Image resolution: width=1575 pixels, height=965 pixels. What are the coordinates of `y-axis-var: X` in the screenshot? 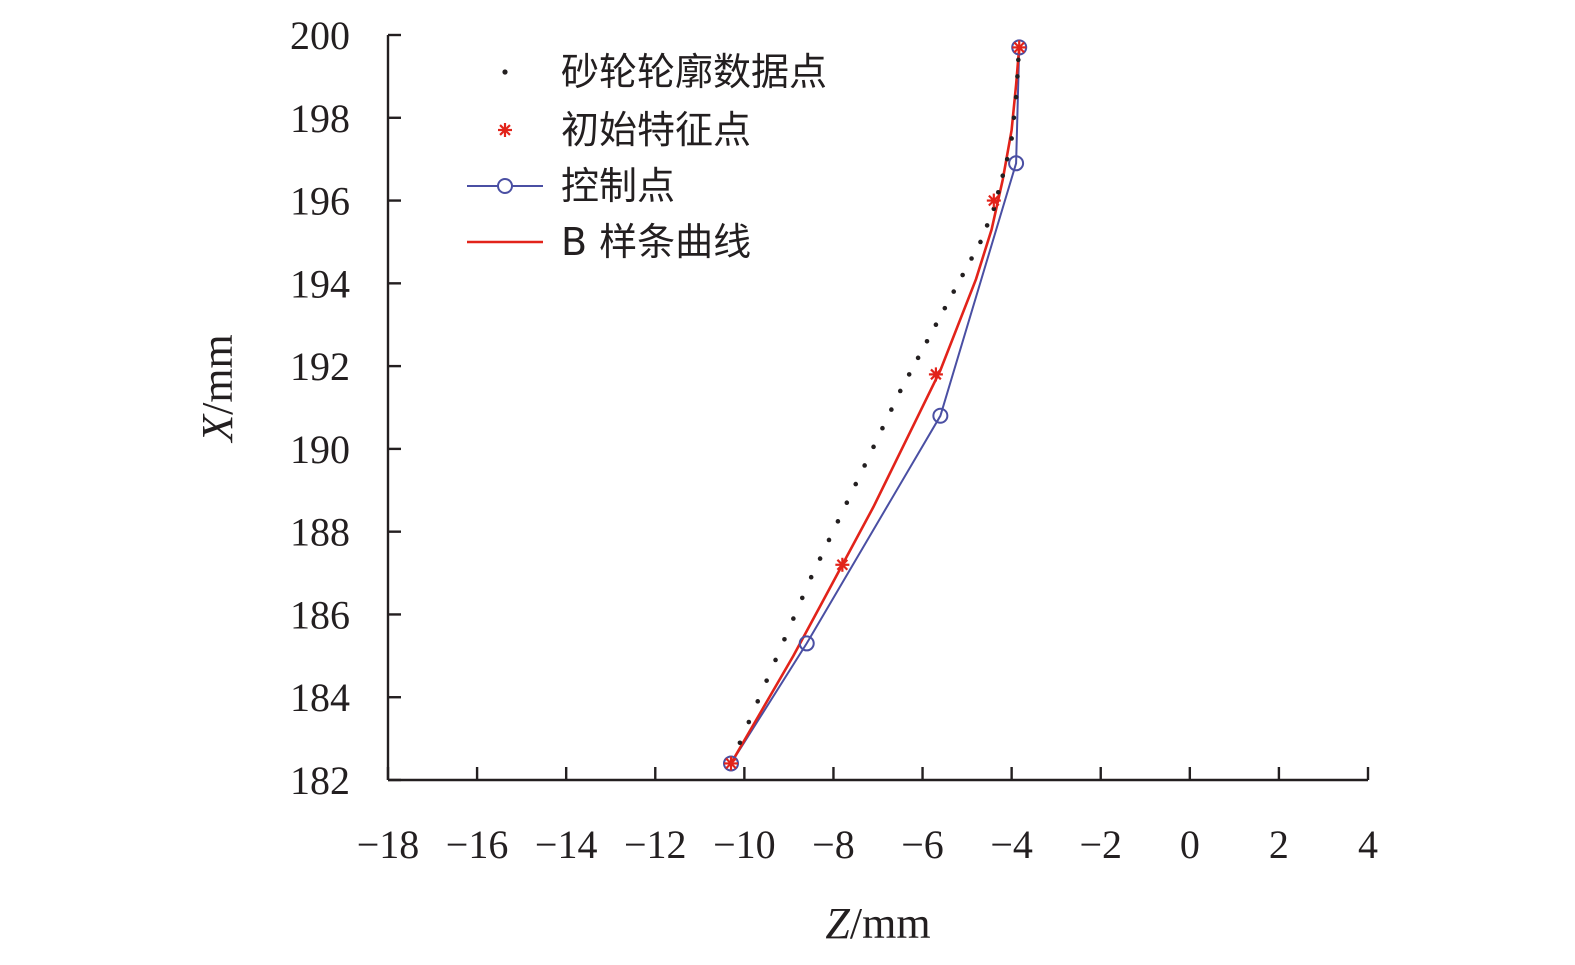 It's located at (217, 428).